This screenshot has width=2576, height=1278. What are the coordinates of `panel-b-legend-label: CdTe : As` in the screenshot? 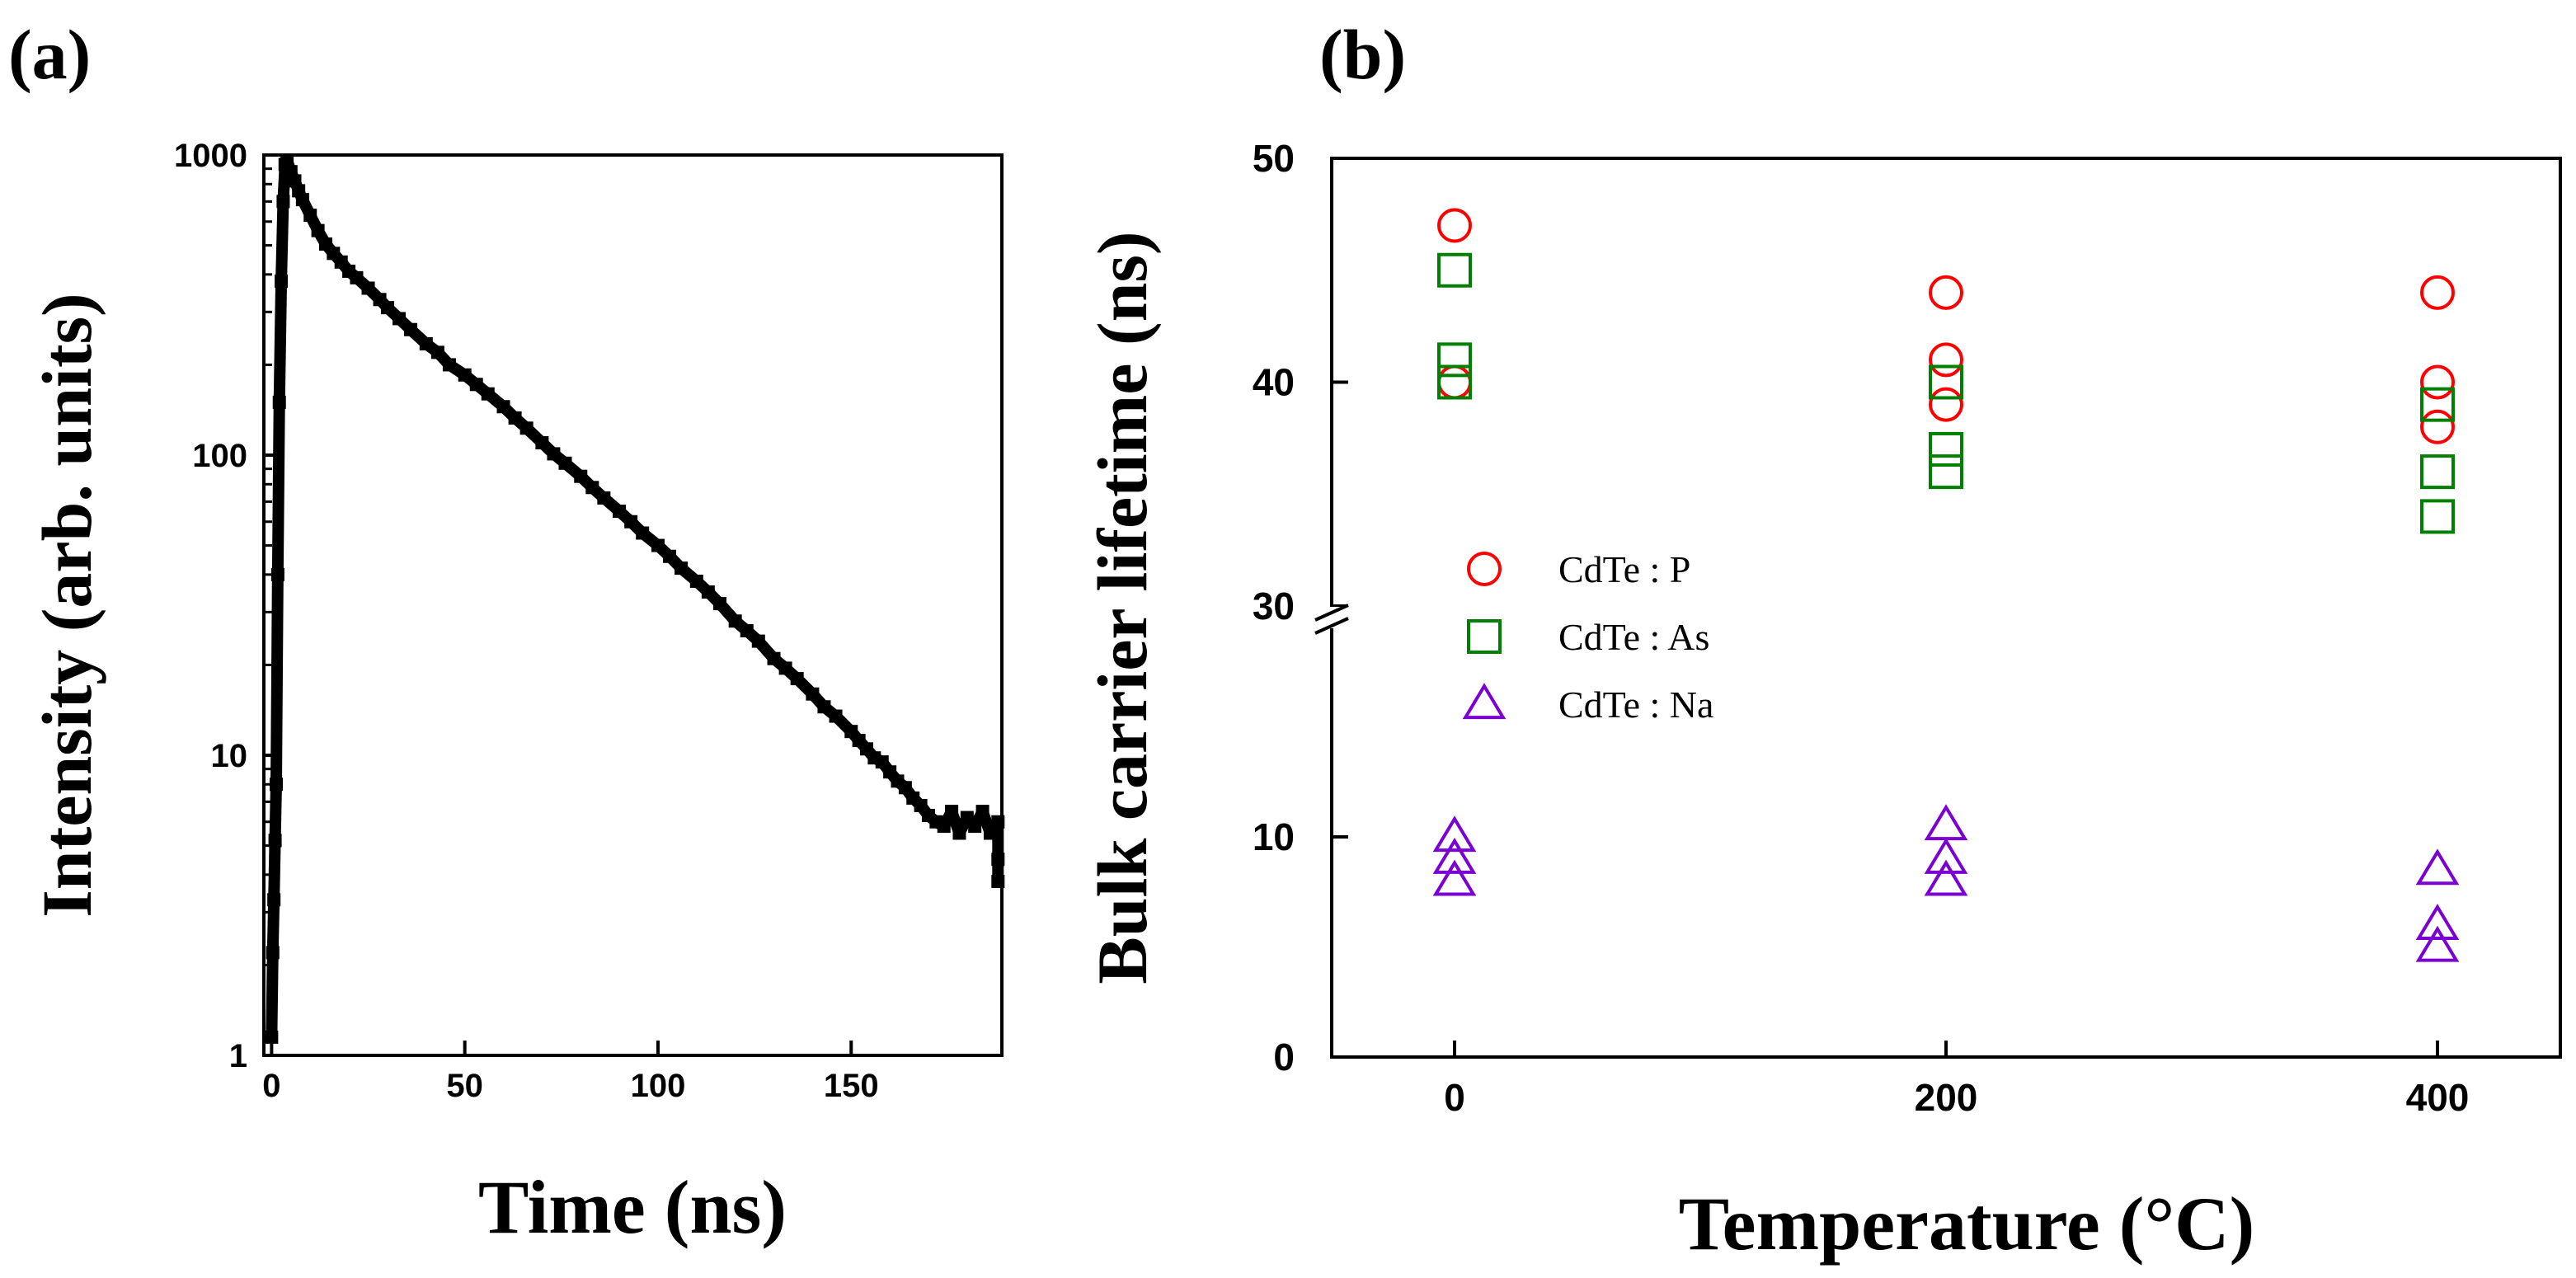 It's located at (1633, 637).